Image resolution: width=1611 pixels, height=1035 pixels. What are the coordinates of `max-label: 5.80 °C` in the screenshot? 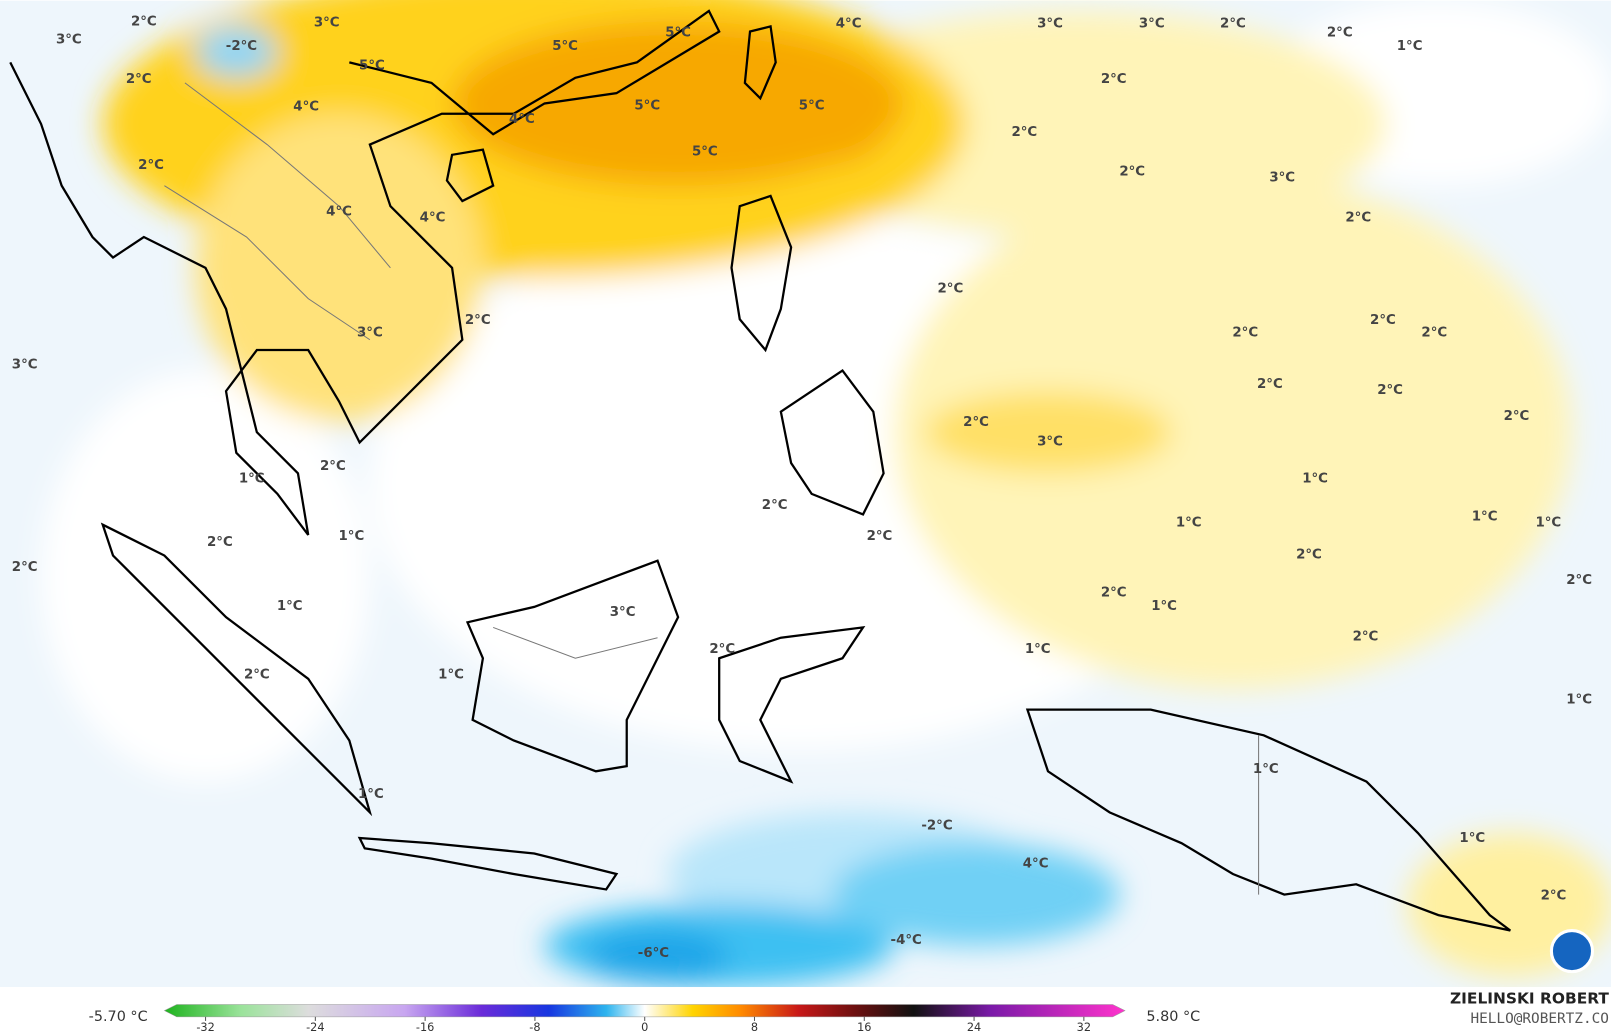 It's located at (1173, 1017).